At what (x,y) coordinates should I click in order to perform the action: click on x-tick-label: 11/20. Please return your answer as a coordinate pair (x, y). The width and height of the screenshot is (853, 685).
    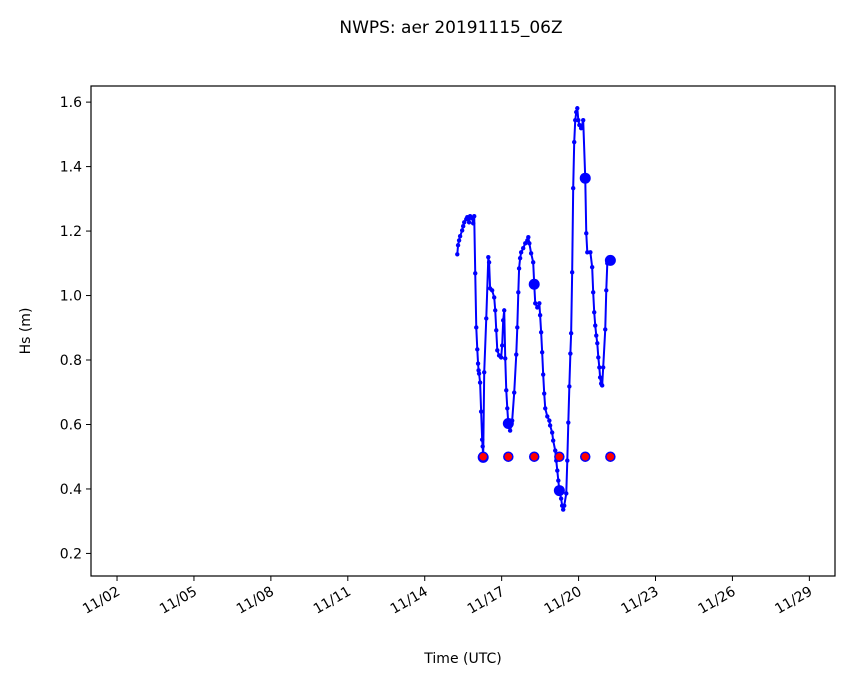
    Looking at the image, I should click on (563, 601).